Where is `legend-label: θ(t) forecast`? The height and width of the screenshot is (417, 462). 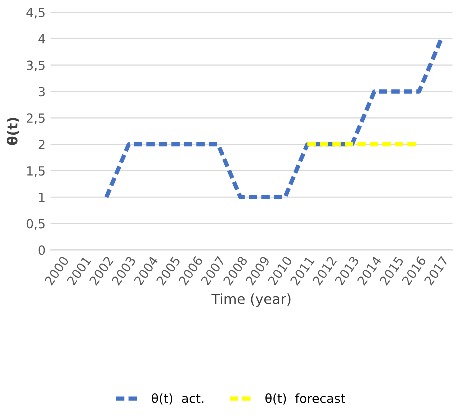 legend-label: θ(t) forecast is located at coordinates (306, 399).